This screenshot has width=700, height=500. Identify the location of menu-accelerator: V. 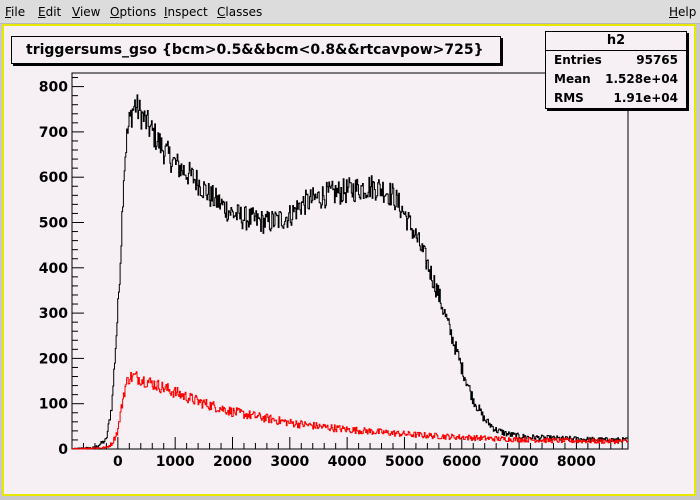
(76, 12).